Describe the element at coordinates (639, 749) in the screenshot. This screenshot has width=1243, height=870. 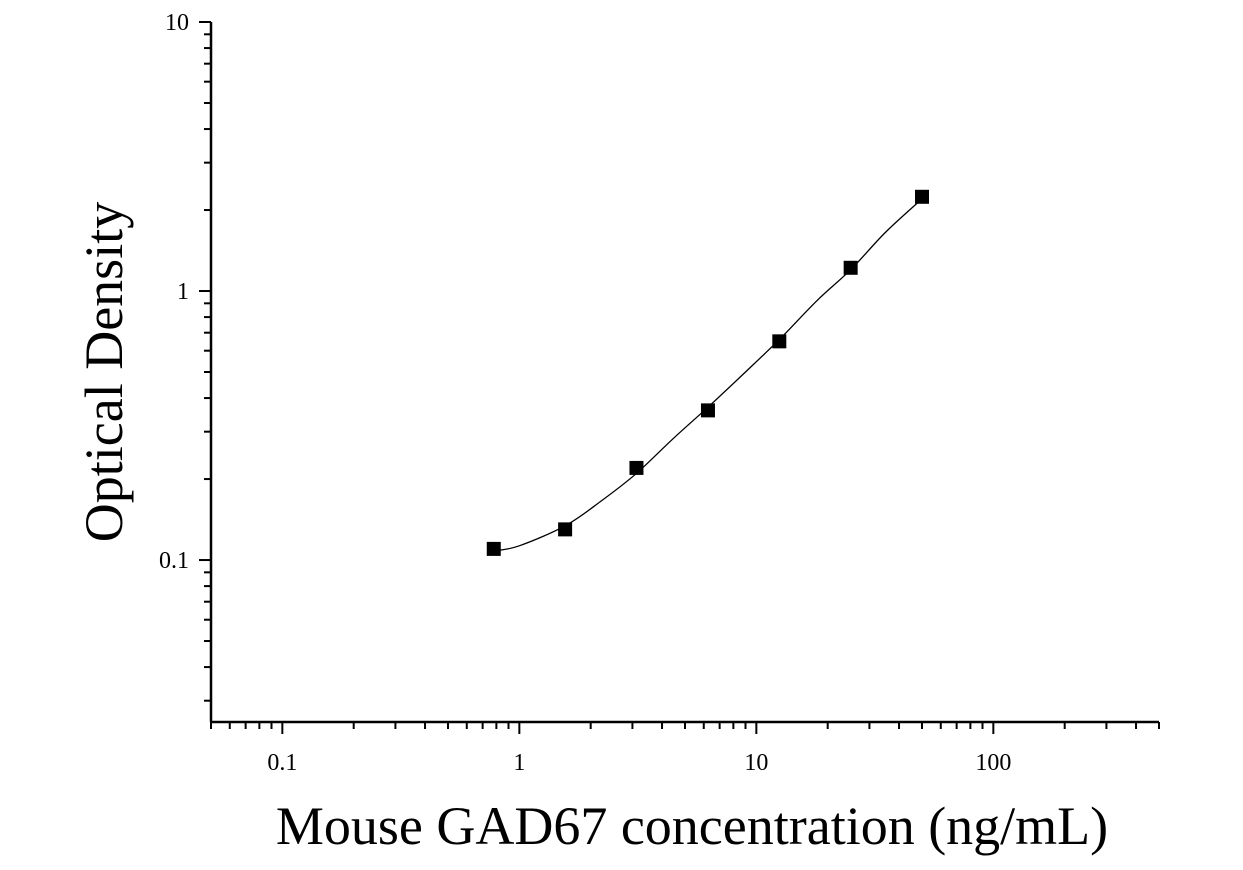
I see `x-axis-major-ticks: 0.1 1 10 100` at that location.